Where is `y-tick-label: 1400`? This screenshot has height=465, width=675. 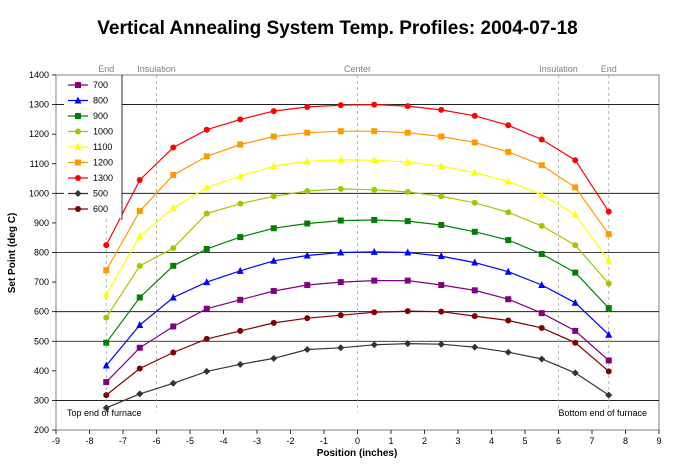
y-tick-label: 1400 is located at coordinates (39, 75).